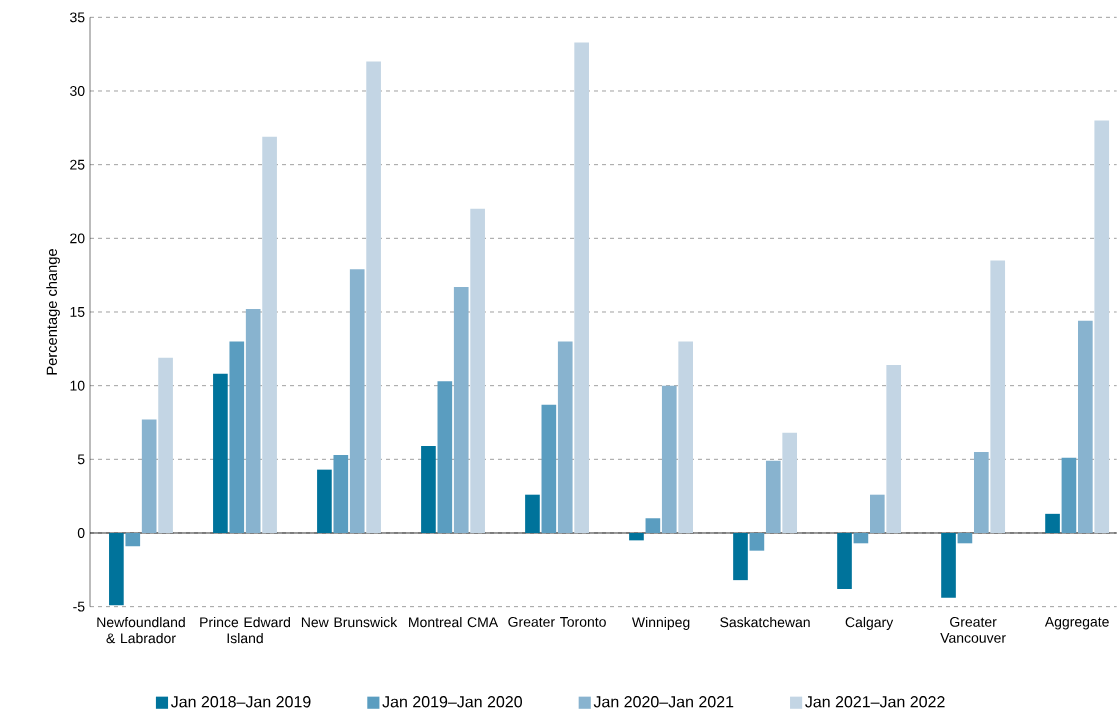  What do you see at coordinates (81, 533) in the screenshot?
I see `y-tick-label: 0` at bounding box center [81, 533].